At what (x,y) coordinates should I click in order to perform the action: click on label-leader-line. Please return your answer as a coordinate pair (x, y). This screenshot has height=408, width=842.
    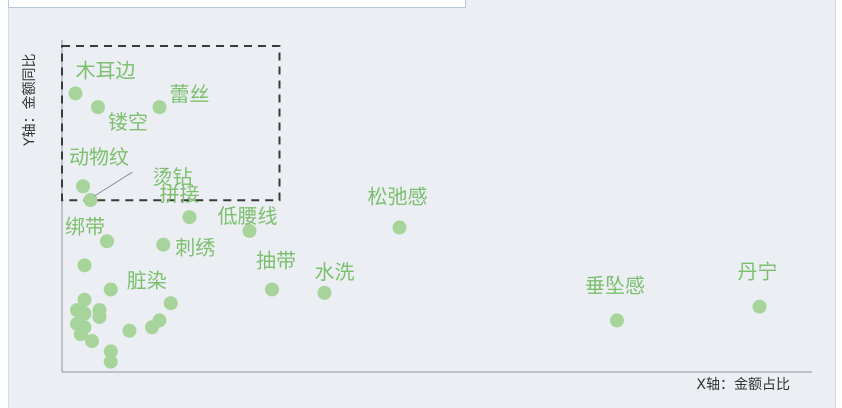
    Looking at the image, I should click on (113, 184).